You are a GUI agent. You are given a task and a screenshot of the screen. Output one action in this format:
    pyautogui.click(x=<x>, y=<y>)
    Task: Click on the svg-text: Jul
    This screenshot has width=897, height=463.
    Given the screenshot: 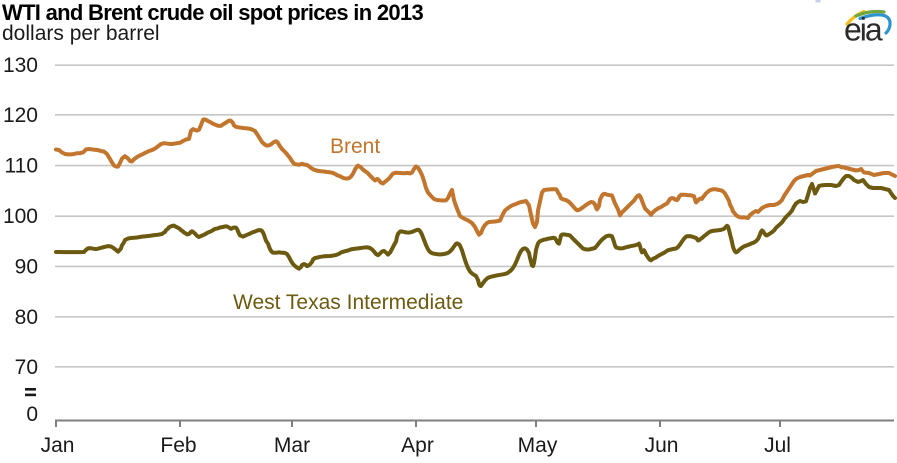 What is the action you would take?
    pyautogui.click(x=777, y=445)
    